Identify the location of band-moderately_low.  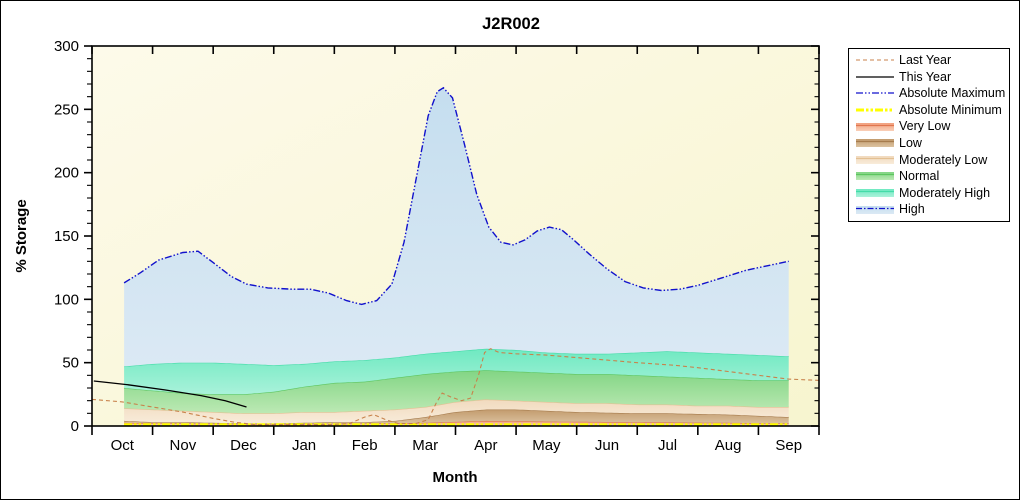
(456, 411).